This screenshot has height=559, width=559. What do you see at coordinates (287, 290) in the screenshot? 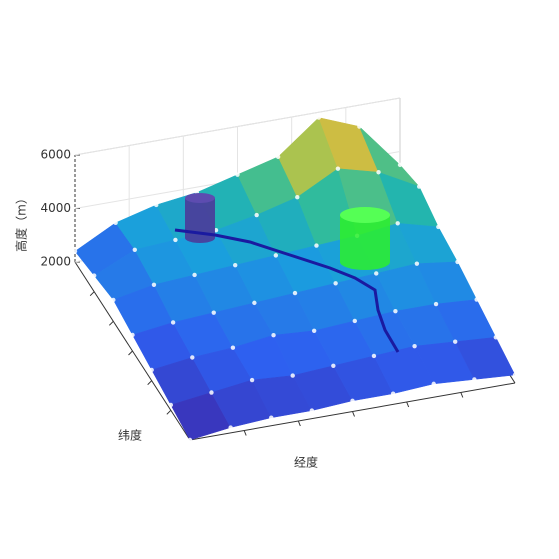
I see `flight-path` at bounding box center [287, 290].